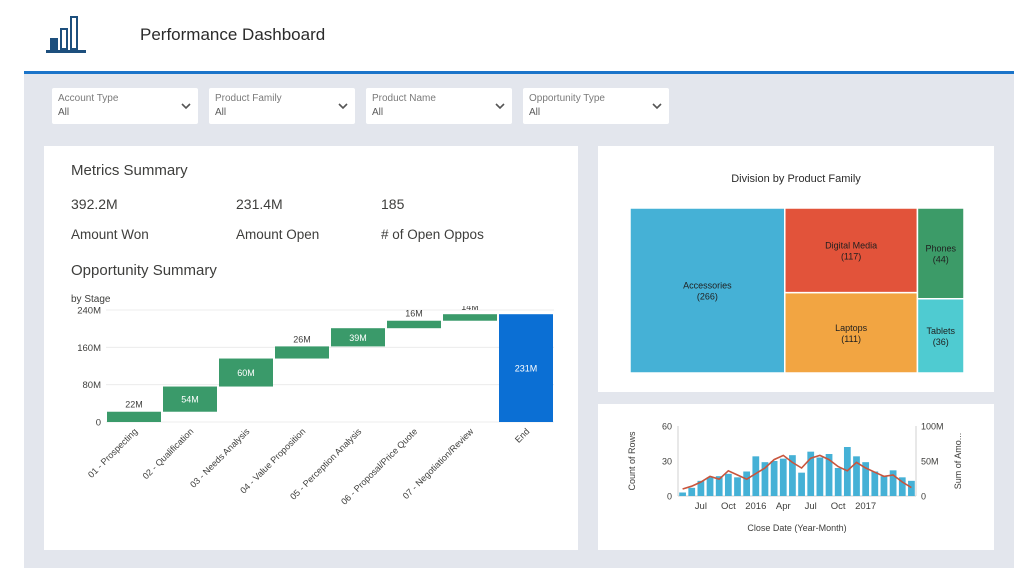 The height and width of the screenshot is (568, 1024). Describe the element at coordinates (851, 256) in the screenshot. I see `treemap-cell-value: (117)` at that location.